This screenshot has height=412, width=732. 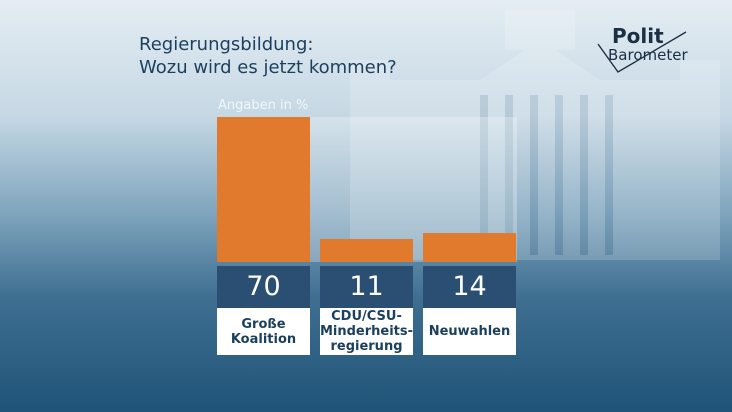 What do you see at coordinates (263, 287) in the screenshot?
I see `value-label: 70` at bounding box center [263, 287].